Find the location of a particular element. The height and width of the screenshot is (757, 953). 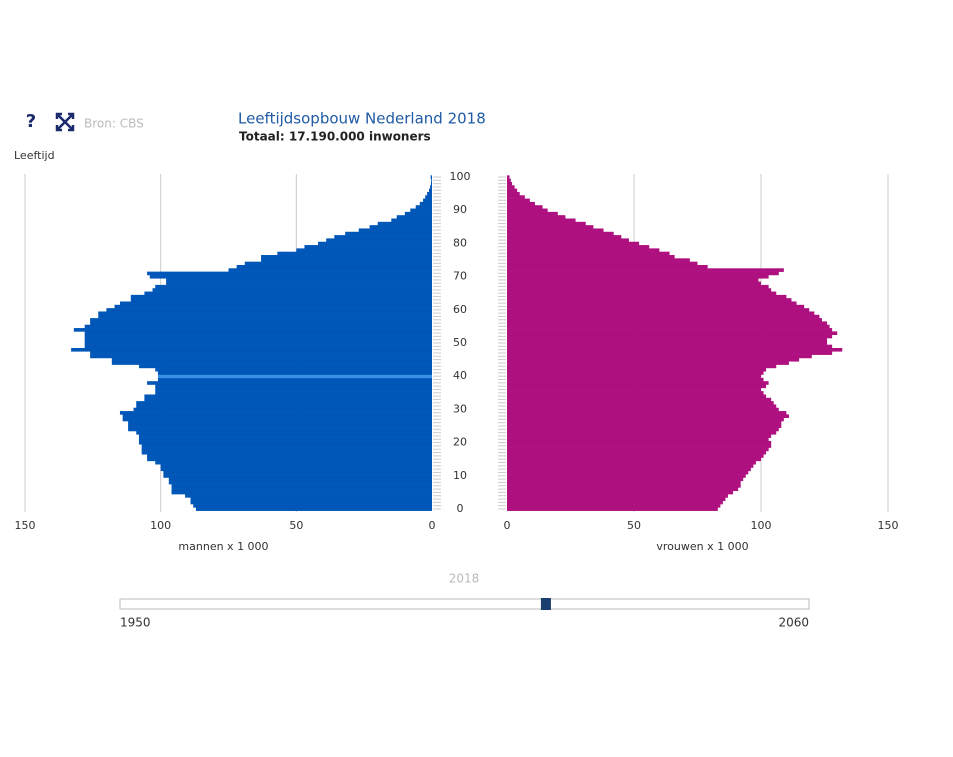

slider-value: 2018 is located at coordinates (464, 579).